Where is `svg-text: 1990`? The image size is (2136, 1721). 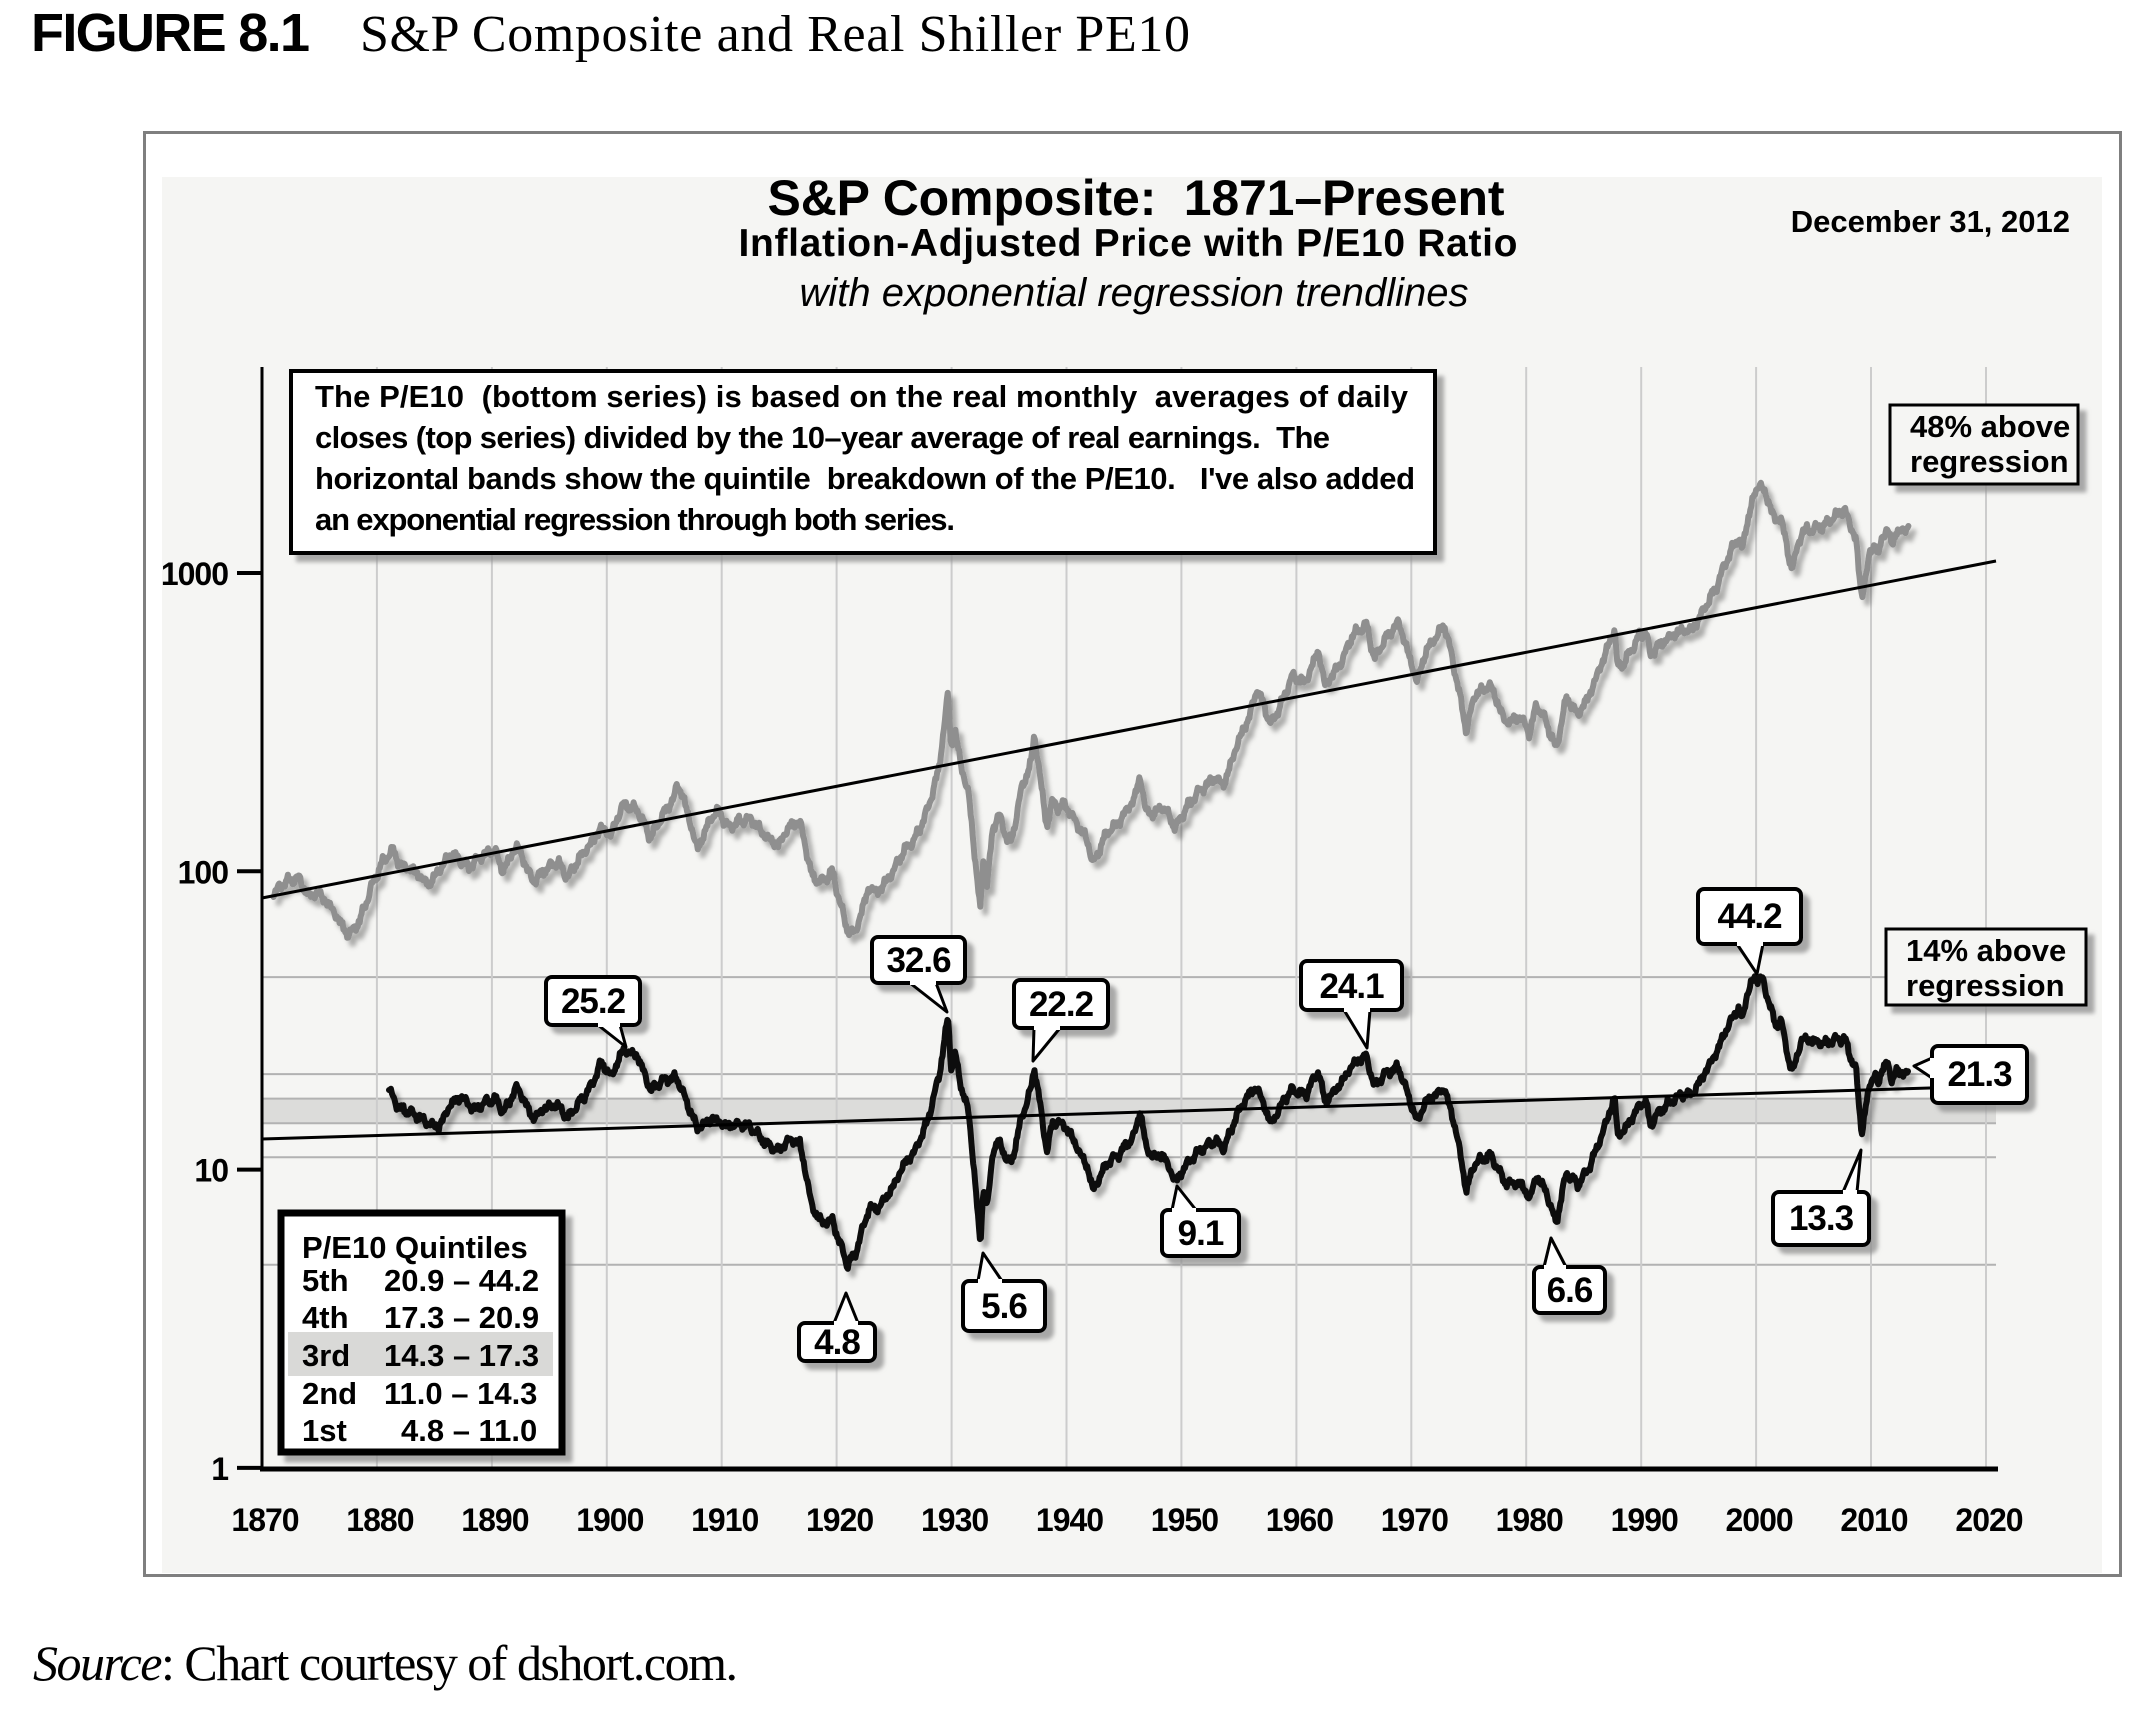 svg-text: 1990 is located at coordinates (1644, 1520).